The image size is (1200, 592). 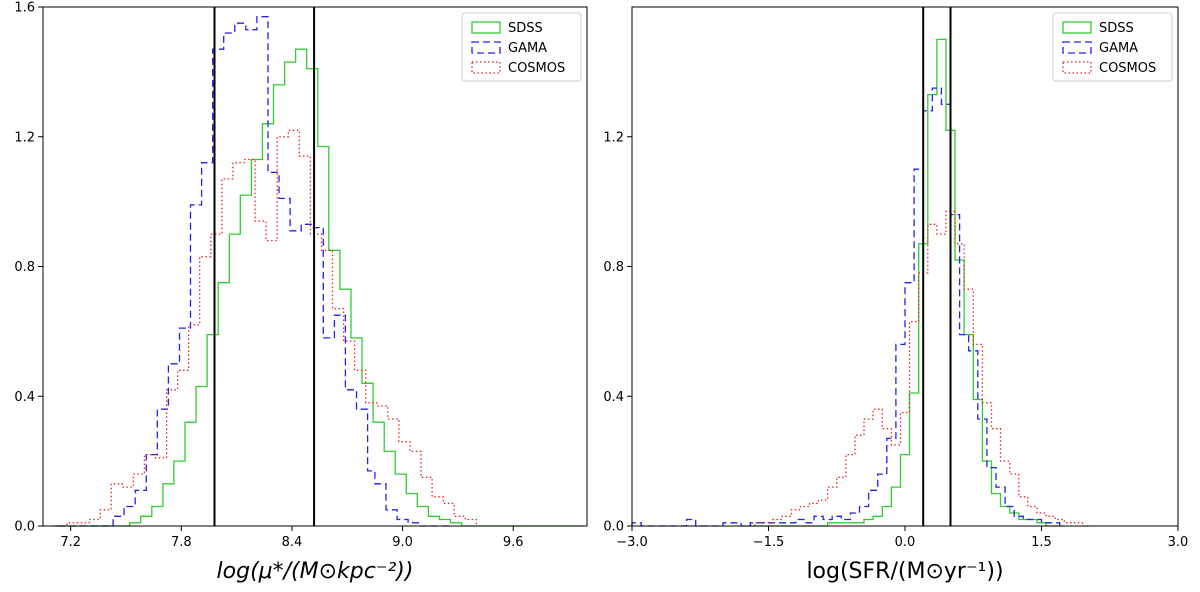 I want to click on x-axis-title: log(SFR/(M⊙yr⁻¹)), so click(x=904, y=571).